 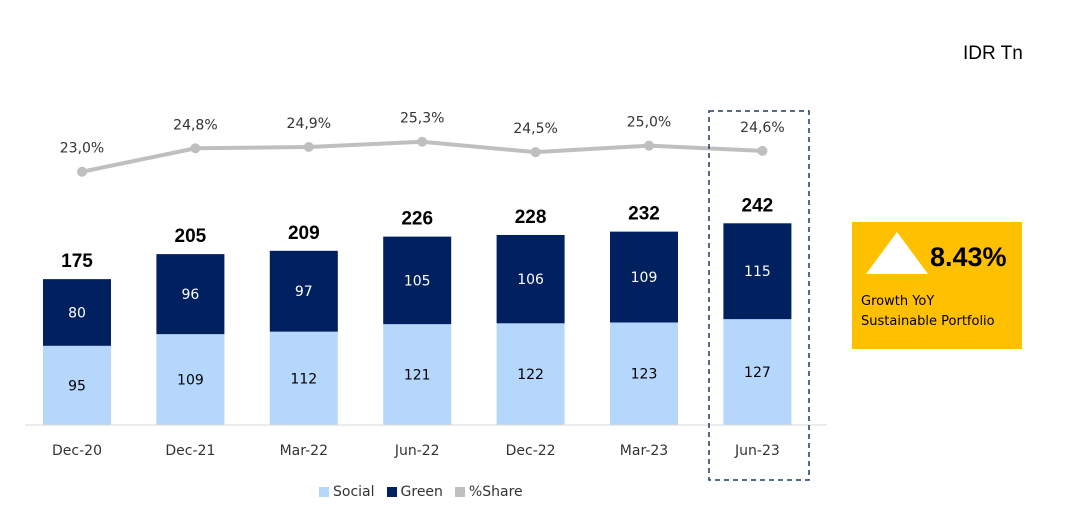 What do you see at coordinates (757, 451) in the screenshot?
I see `x-tick-label: Jun-23` at bounding box center [757, 451].